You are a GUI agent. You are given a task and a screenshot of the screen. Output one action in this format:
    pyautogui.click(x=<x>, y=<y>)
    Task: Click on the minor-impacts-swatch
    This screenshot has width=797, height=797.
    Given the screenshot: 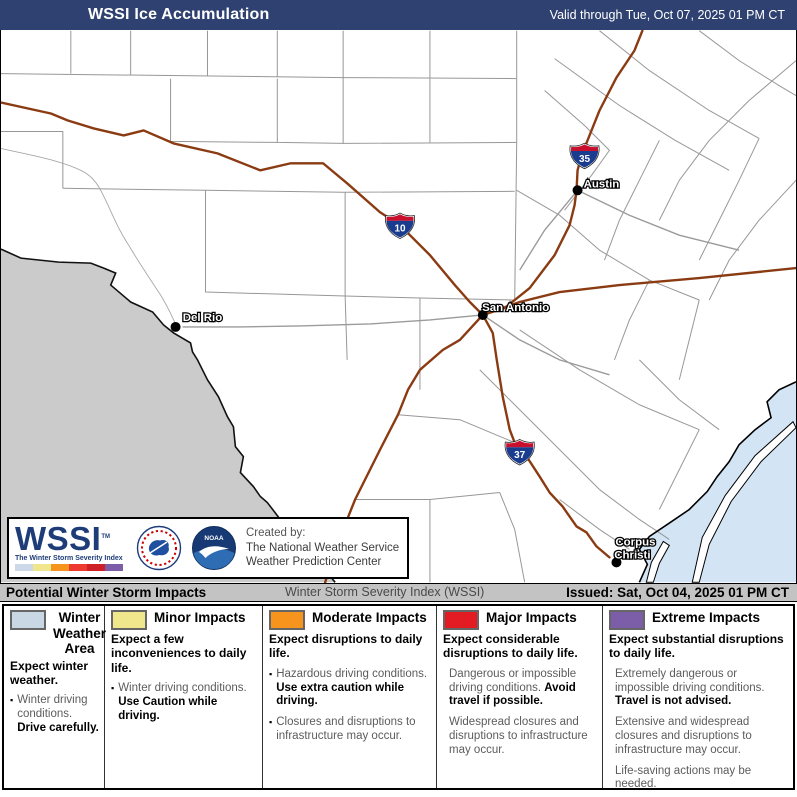 What is the action you would take?
    pyautogui.click(x=129, y=620)
    